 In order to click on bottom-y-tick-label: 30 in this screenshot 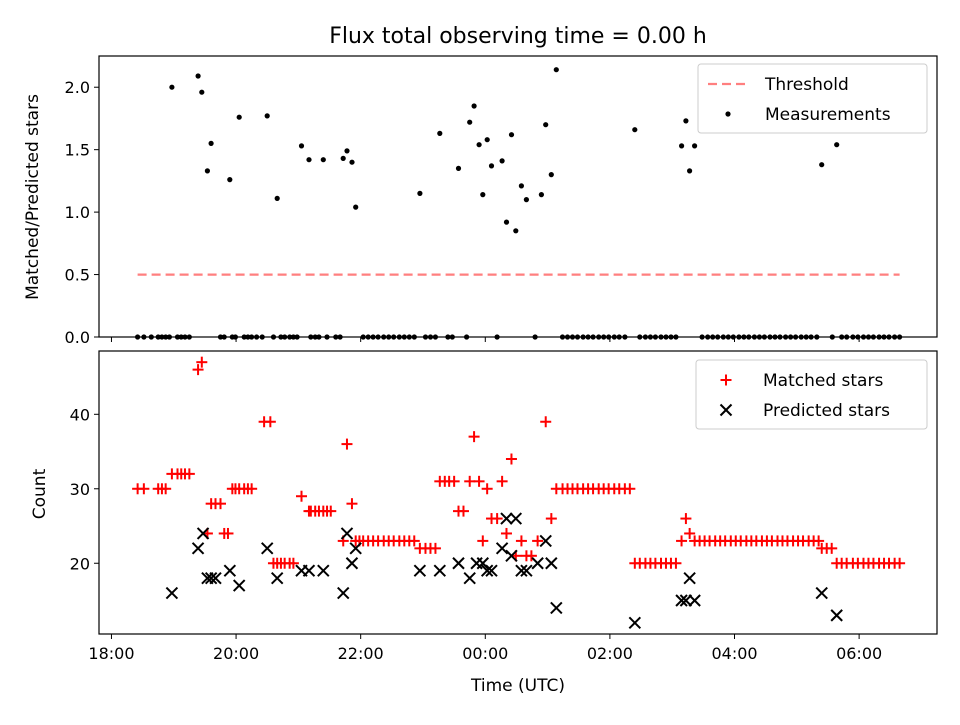, I will do `click(80, 489)`.